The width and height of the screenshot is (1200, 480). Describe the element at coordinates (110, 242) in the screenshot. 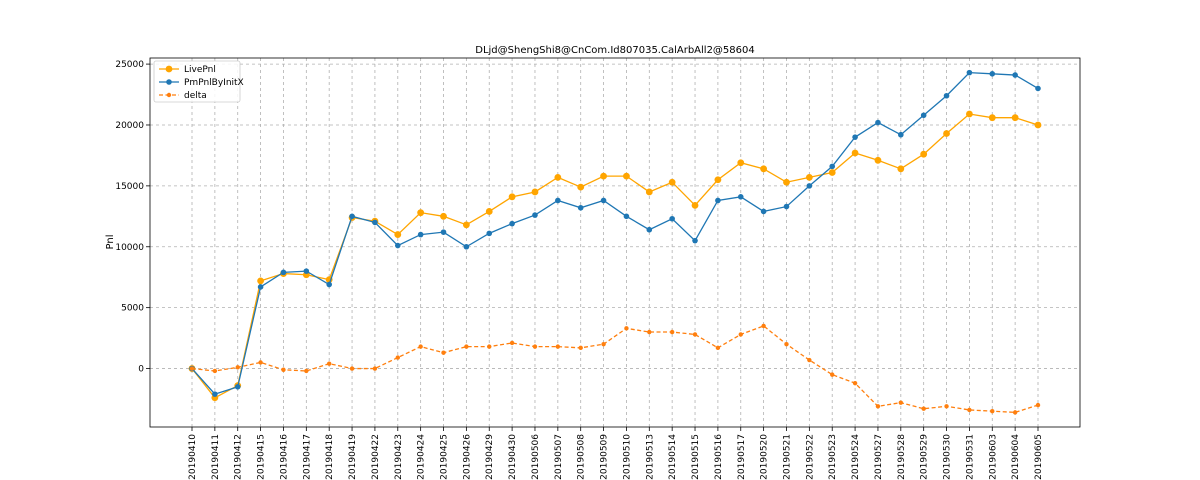

I see `y-axis-label: Pnl` at that location.